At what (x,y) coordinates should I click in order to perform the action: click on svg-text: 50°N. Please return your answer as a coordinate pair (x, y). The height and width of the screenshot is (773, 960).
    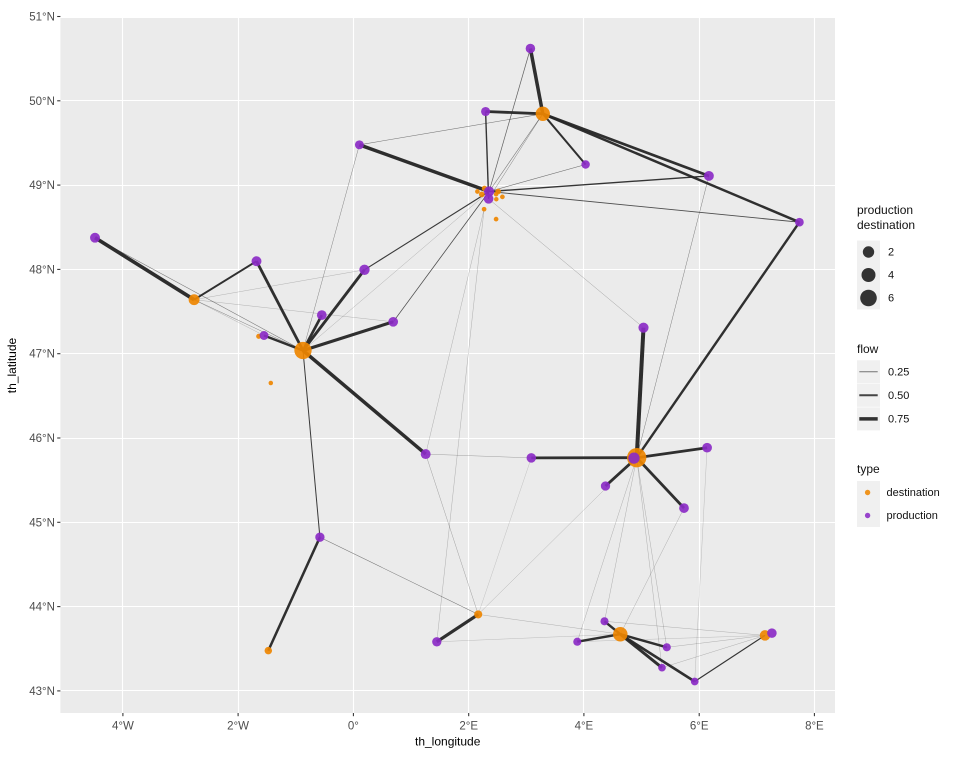
    Looking at the image, I should click on (42, 102).